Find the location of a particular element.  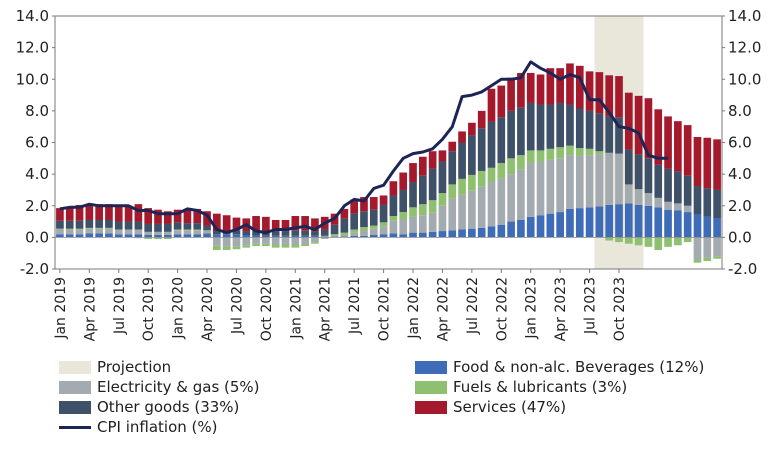

legend-other-label: Other goods (33%) is located at coordinates (168, 407).